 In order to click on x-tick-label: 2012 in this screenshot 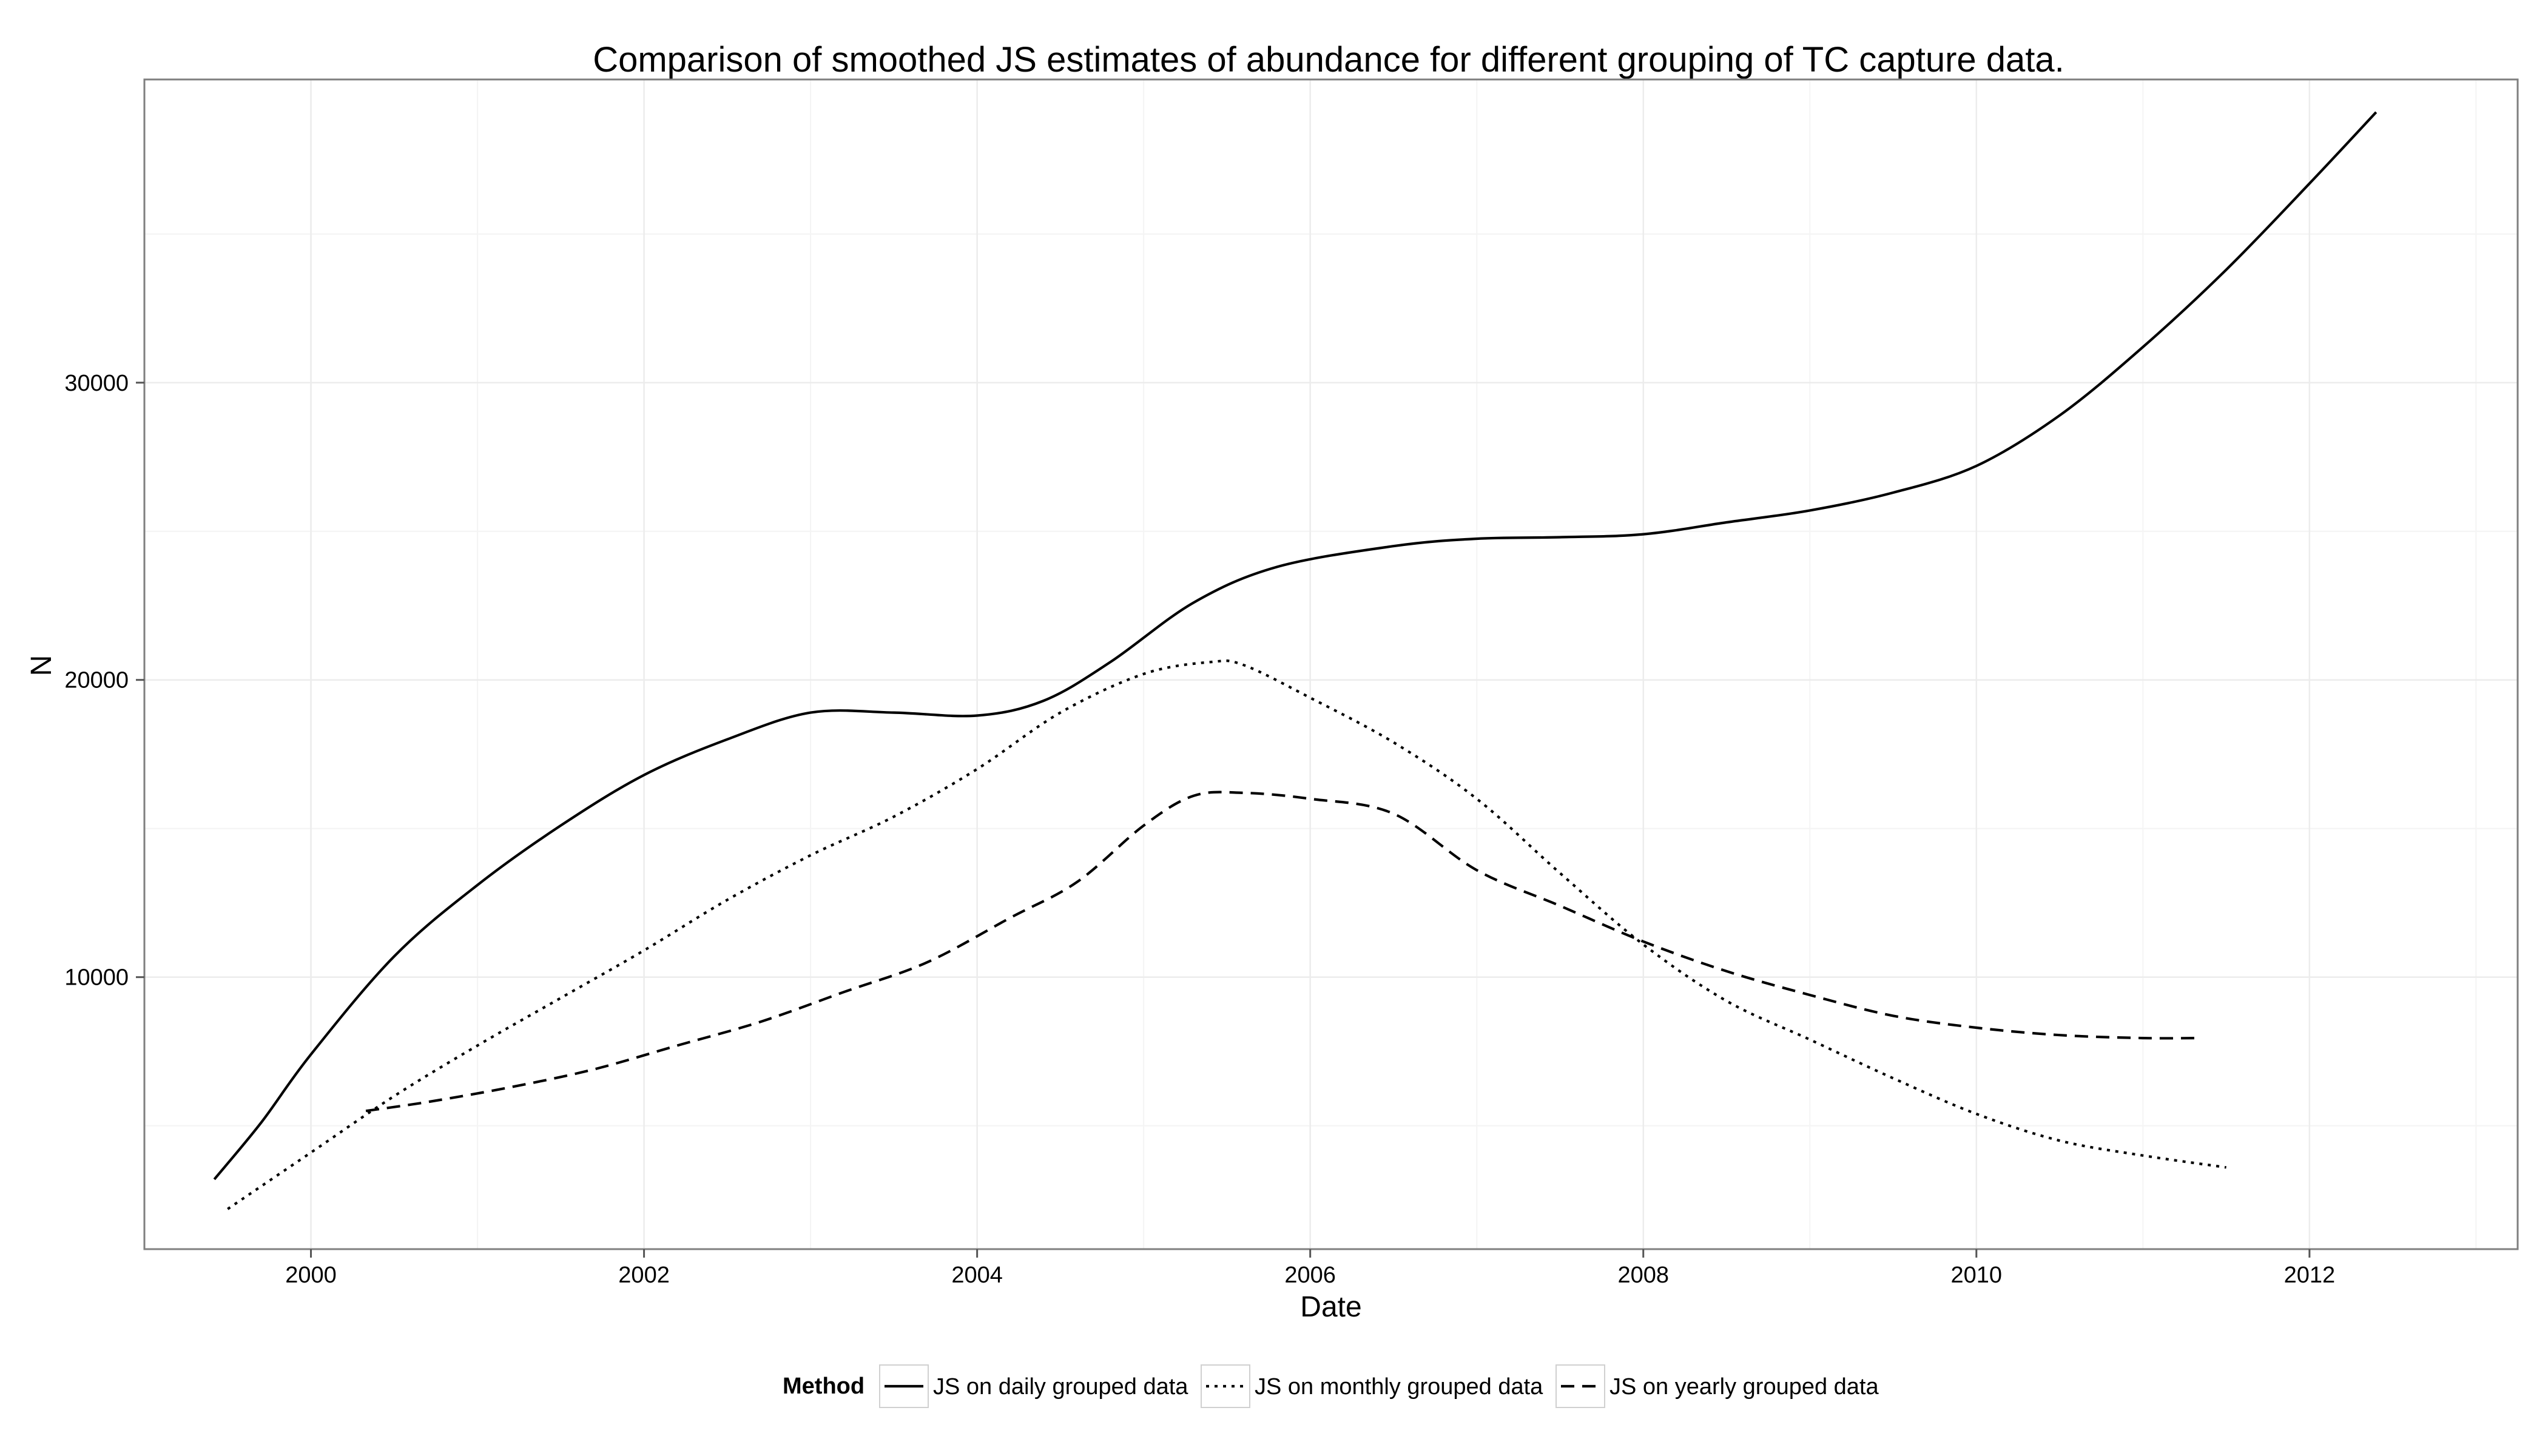, I will do `click(2310, 1275)`.